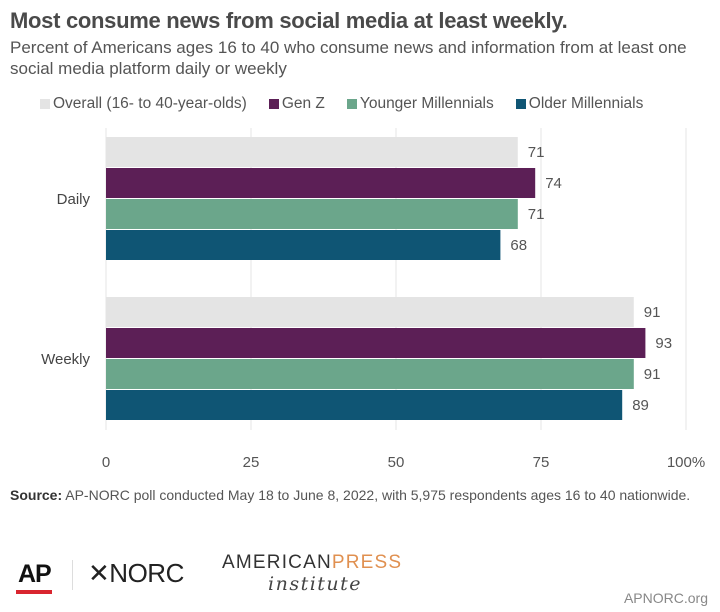 The width and height of the screenshot is (720, 612). What do you see at coordinates (303, 103) in the screenshot?
I see `legend-label: Gen Z` at bounding box center [303, 103].